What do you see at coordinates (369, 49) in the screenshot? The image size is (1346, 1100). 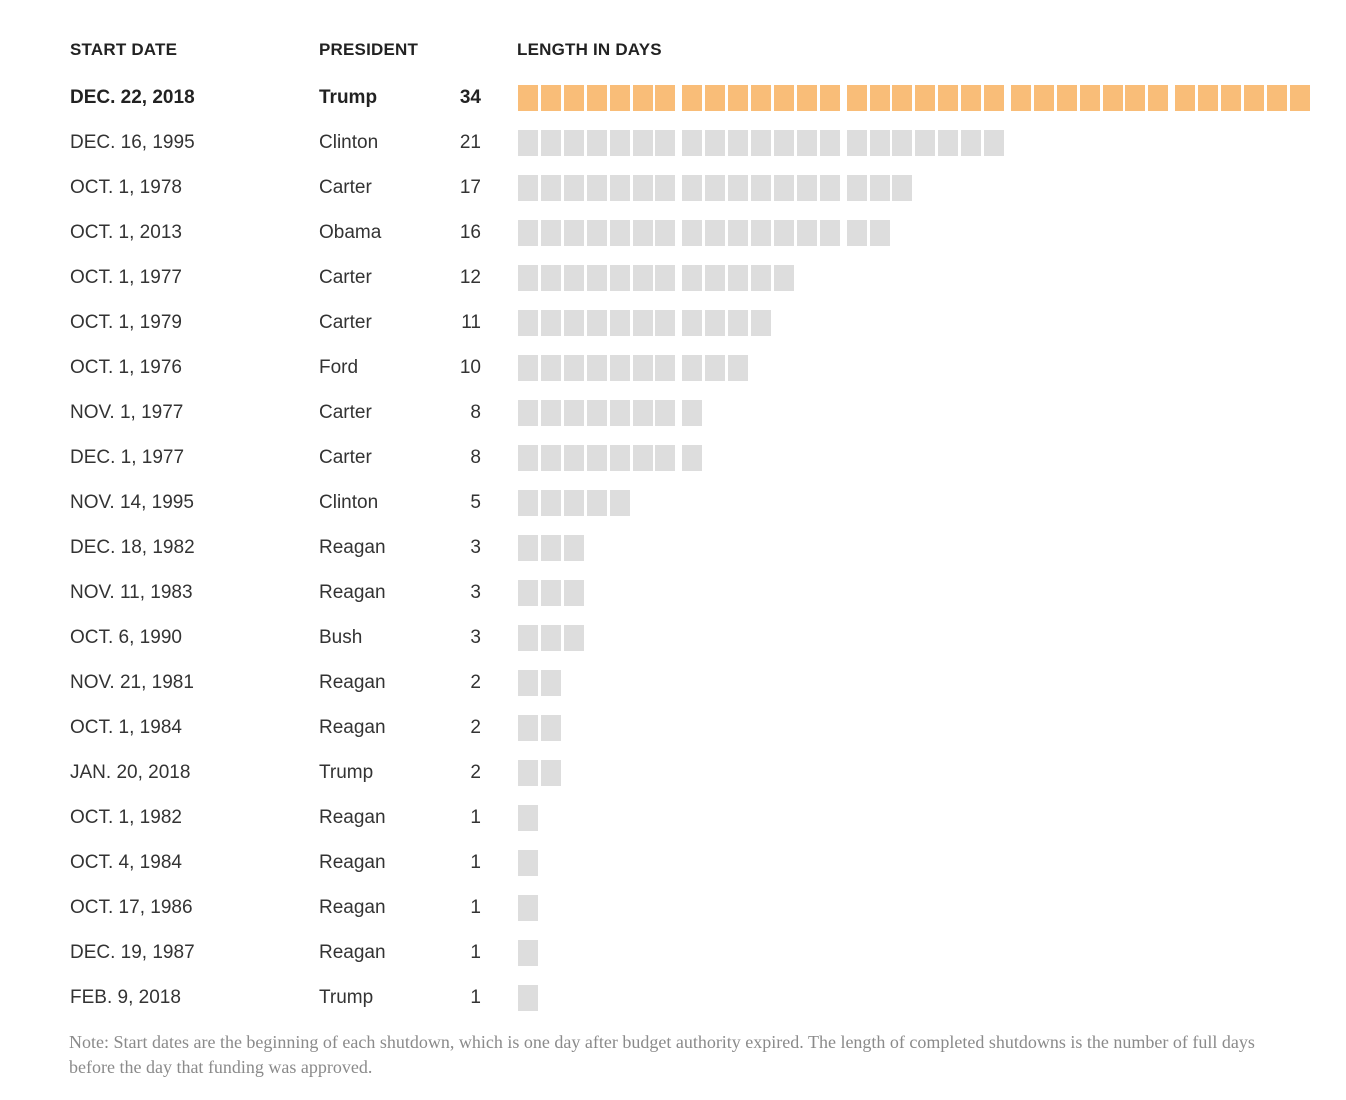 I see `column-header-president: PRESIDENT` at bounding box center [369, 49].